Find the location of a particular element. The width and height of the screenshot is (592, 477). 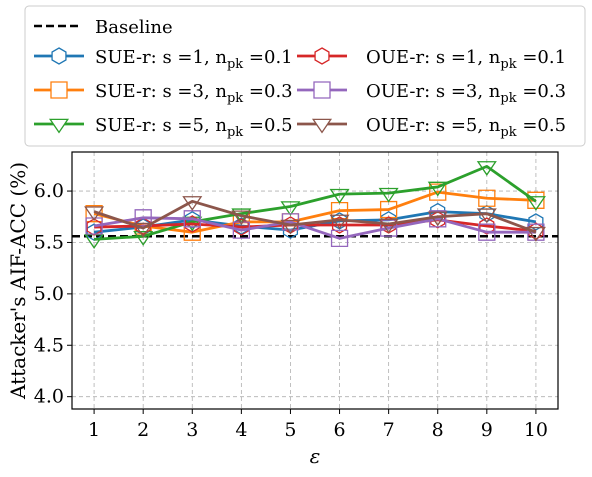

y-tick-label-5.0: 5.0 is located at coordinates (49, 294).